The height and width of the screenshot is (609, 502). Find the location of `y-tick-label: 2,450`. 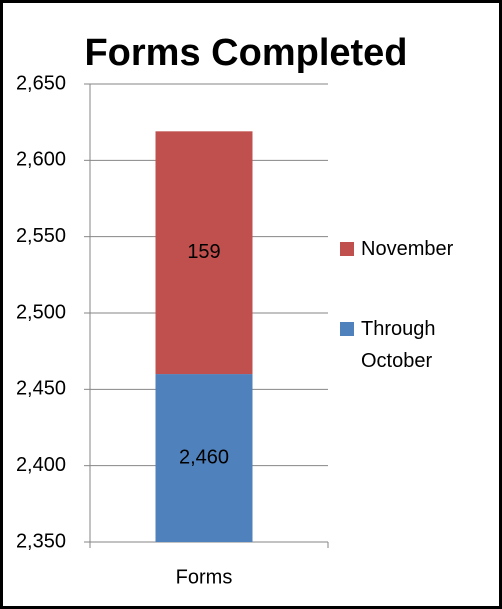

y-tick-label: 2,450 is located at coordinates (41, 389).